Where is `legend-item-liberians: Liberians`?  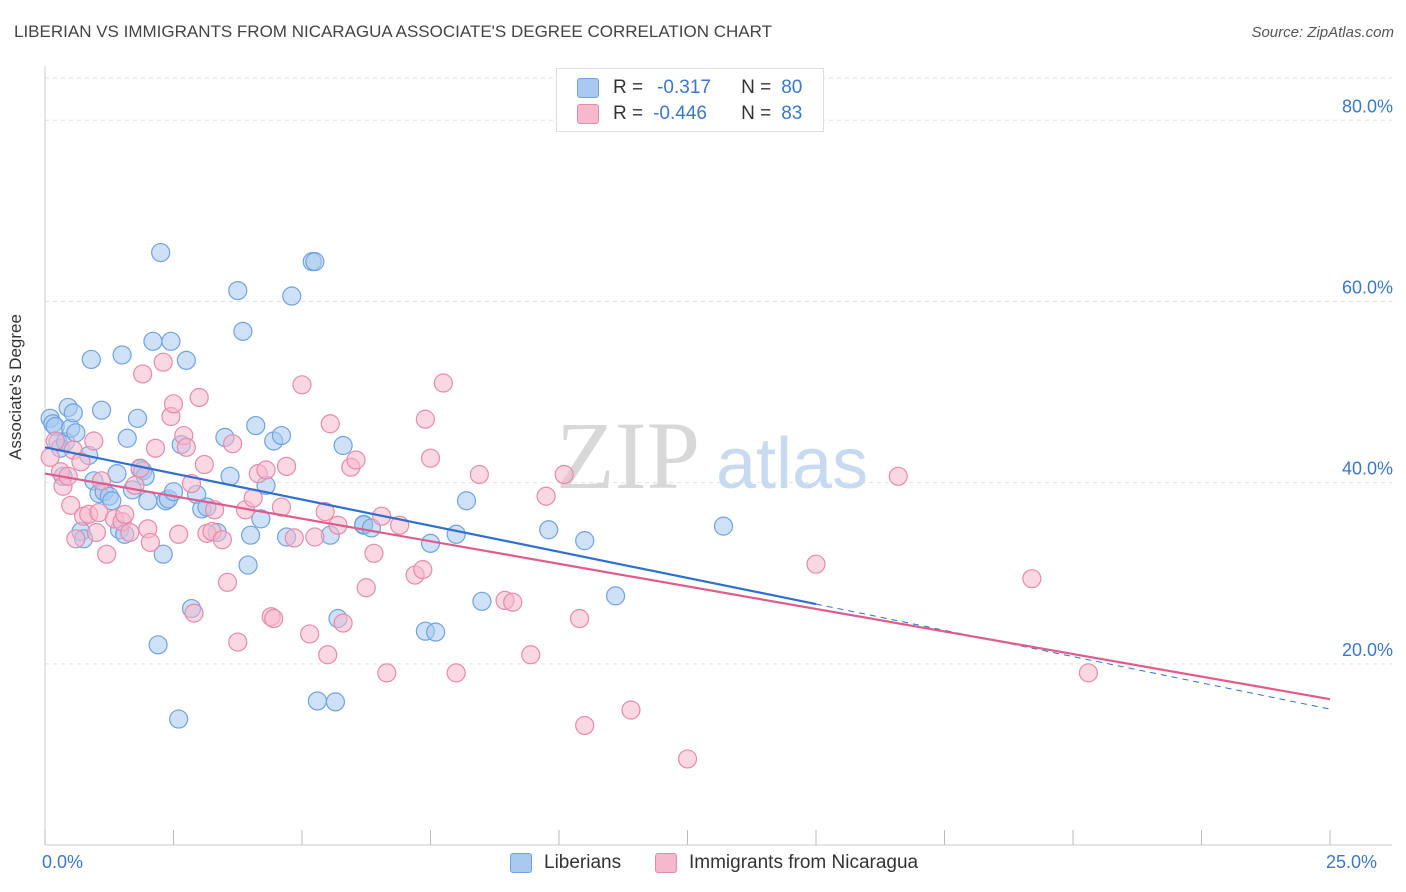
legend-item-liberians: Liberians is located at coordinates (565, 863).